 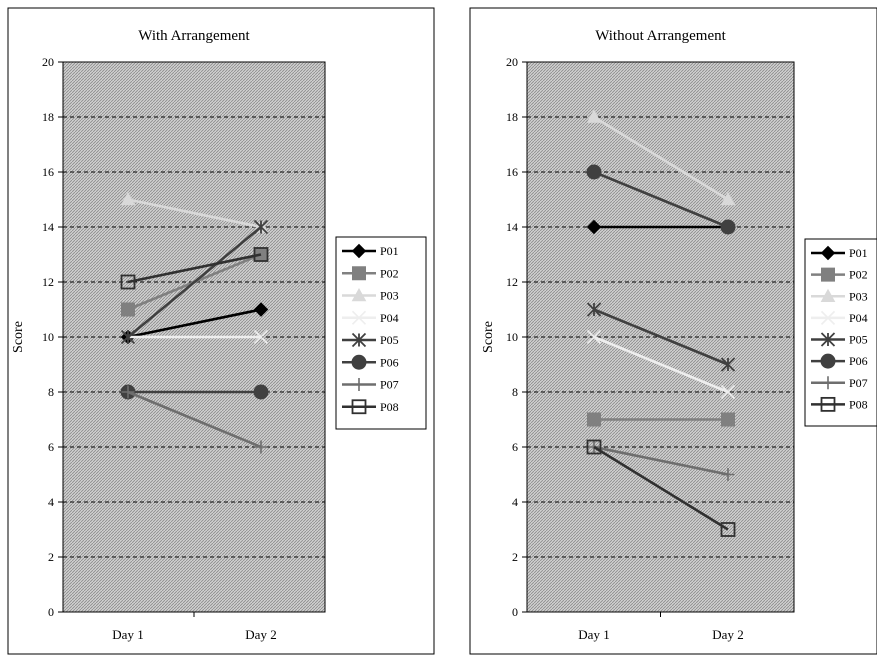 What do you see at coordinates (512, 282) in the screenshot?
I see `y-tick-label: 12` at bounding box center [512, 282].